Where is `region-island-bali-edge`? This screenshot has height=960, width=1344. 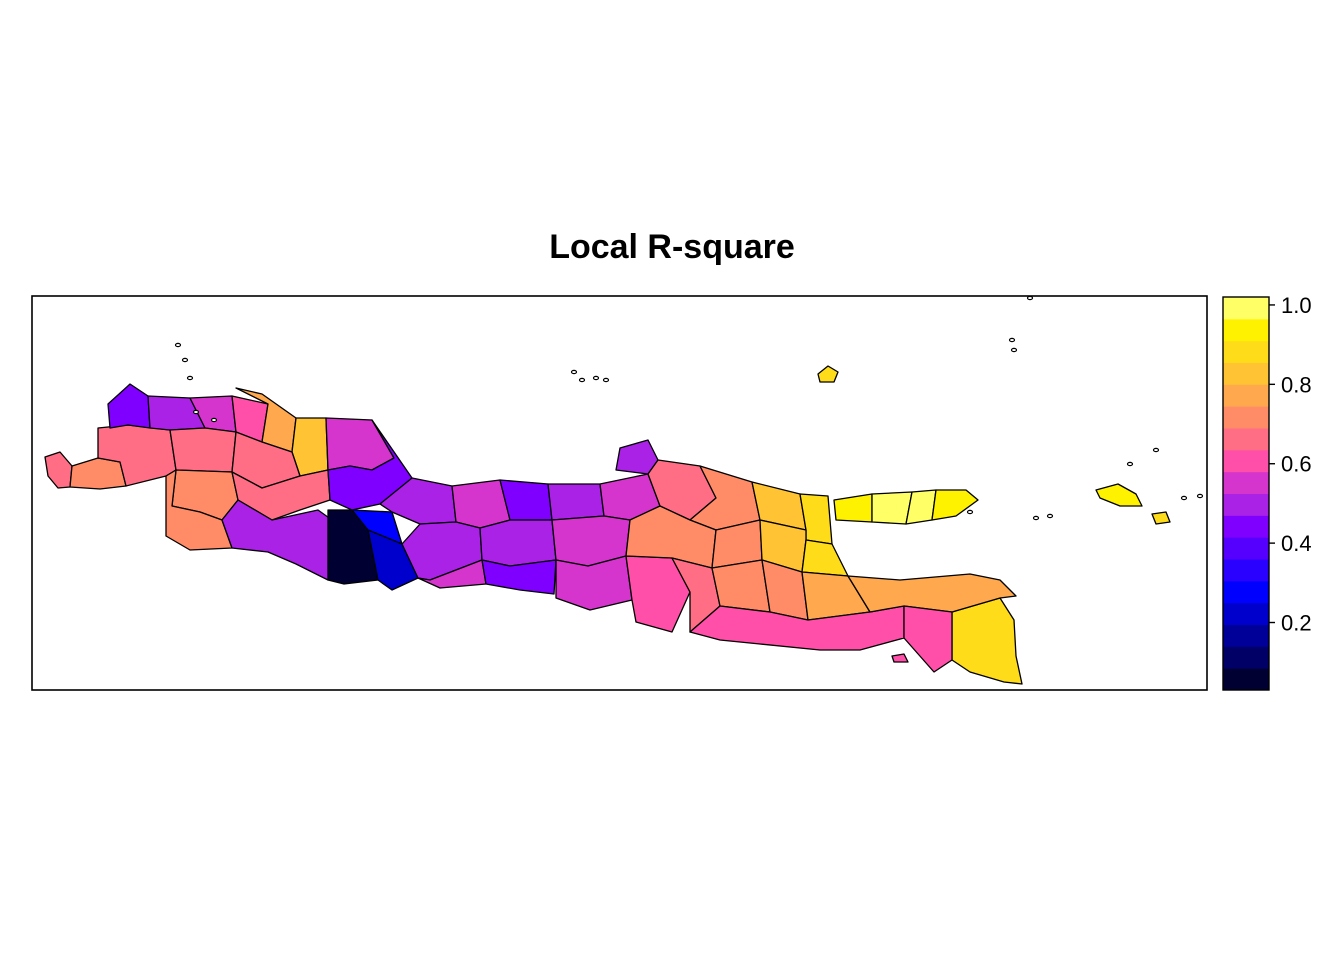 region-island-bali-edge is located at coordinates (900, 658).